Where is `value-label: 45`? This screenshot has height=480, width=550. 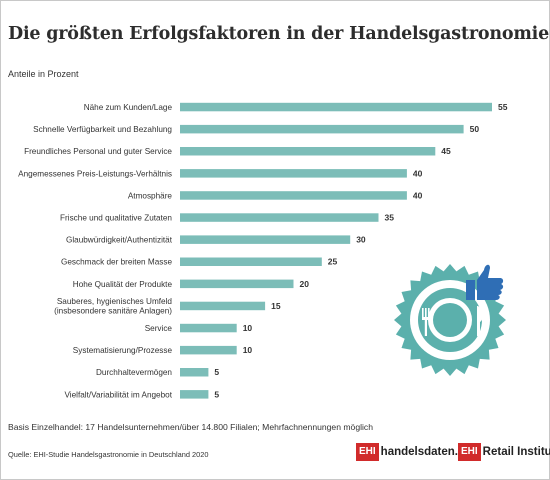 value-label: 45 is located at coordinates (446, 151).